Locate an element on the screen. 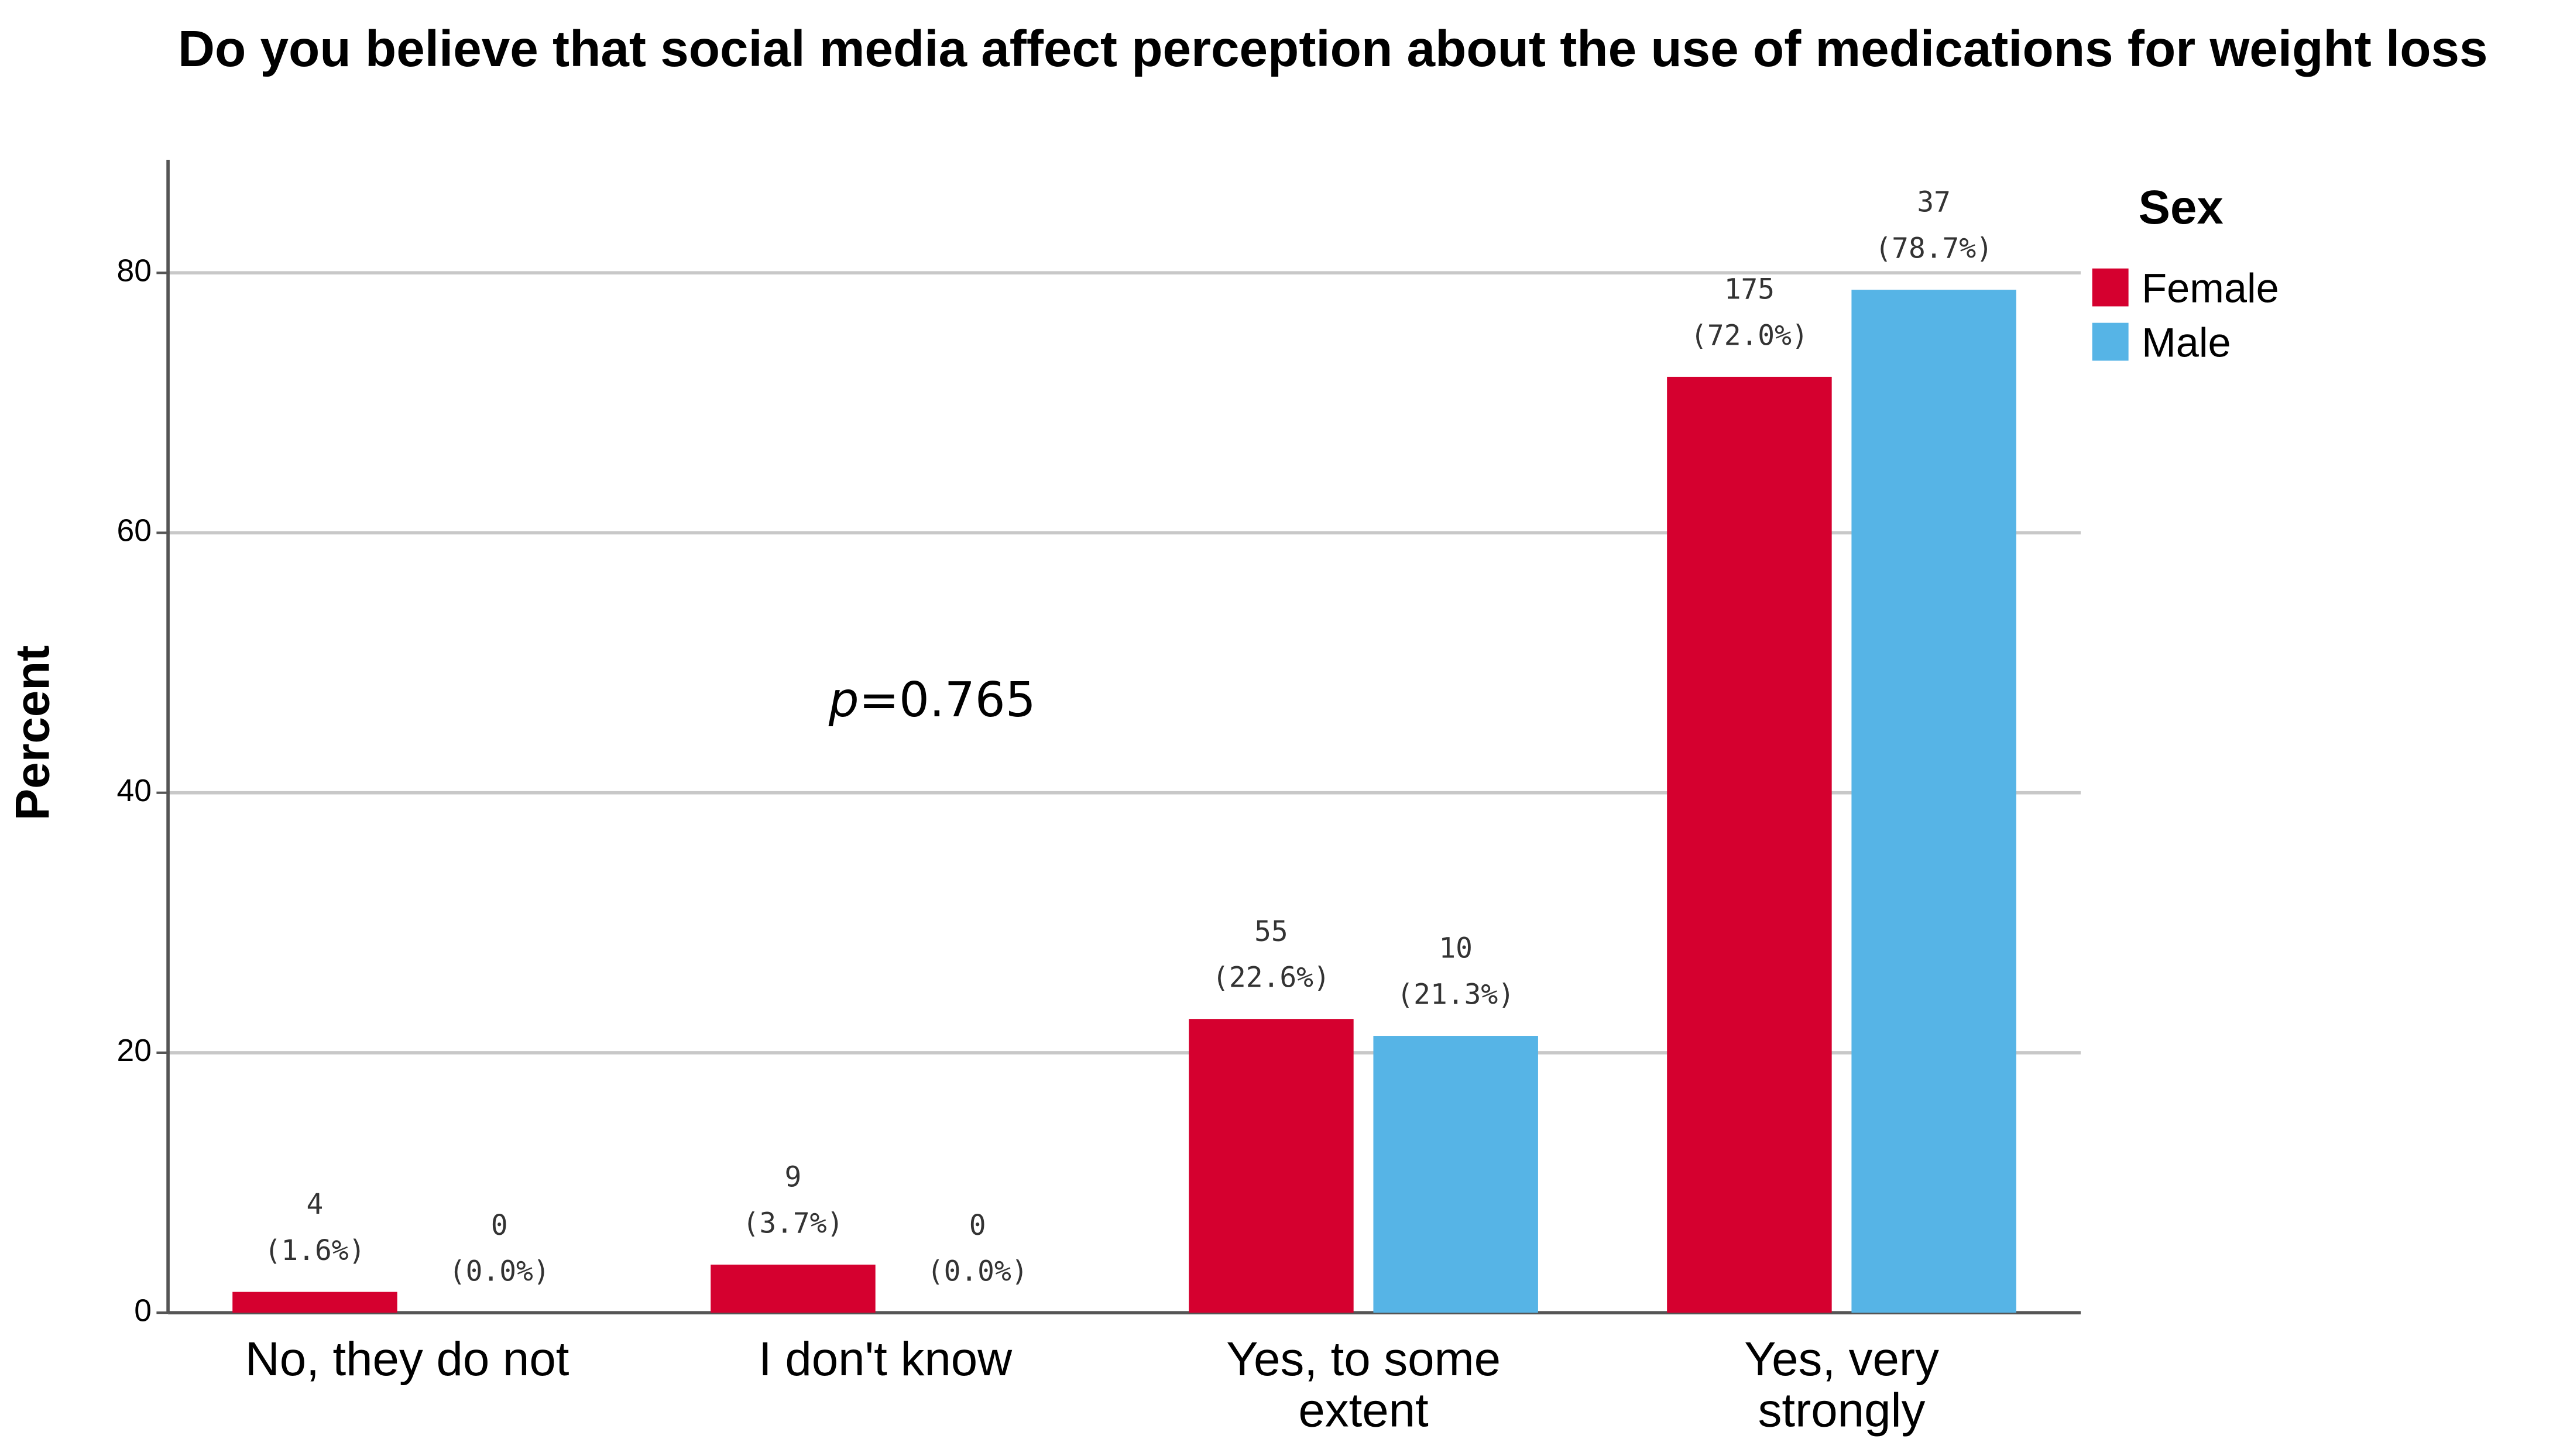 The width and height of the screenshot is (2570, 1456). x-tick-label-box: Yes, to some extent is located at coordinates (1363, 1386).